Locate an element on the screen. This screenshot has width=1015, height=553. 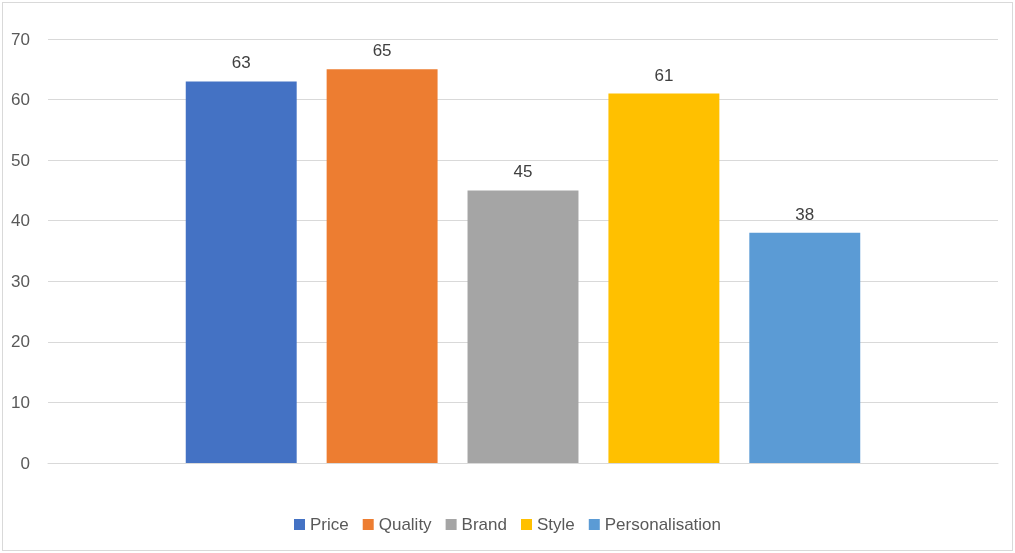
y-tick-label: 70 is located at coordinates (20, 39).